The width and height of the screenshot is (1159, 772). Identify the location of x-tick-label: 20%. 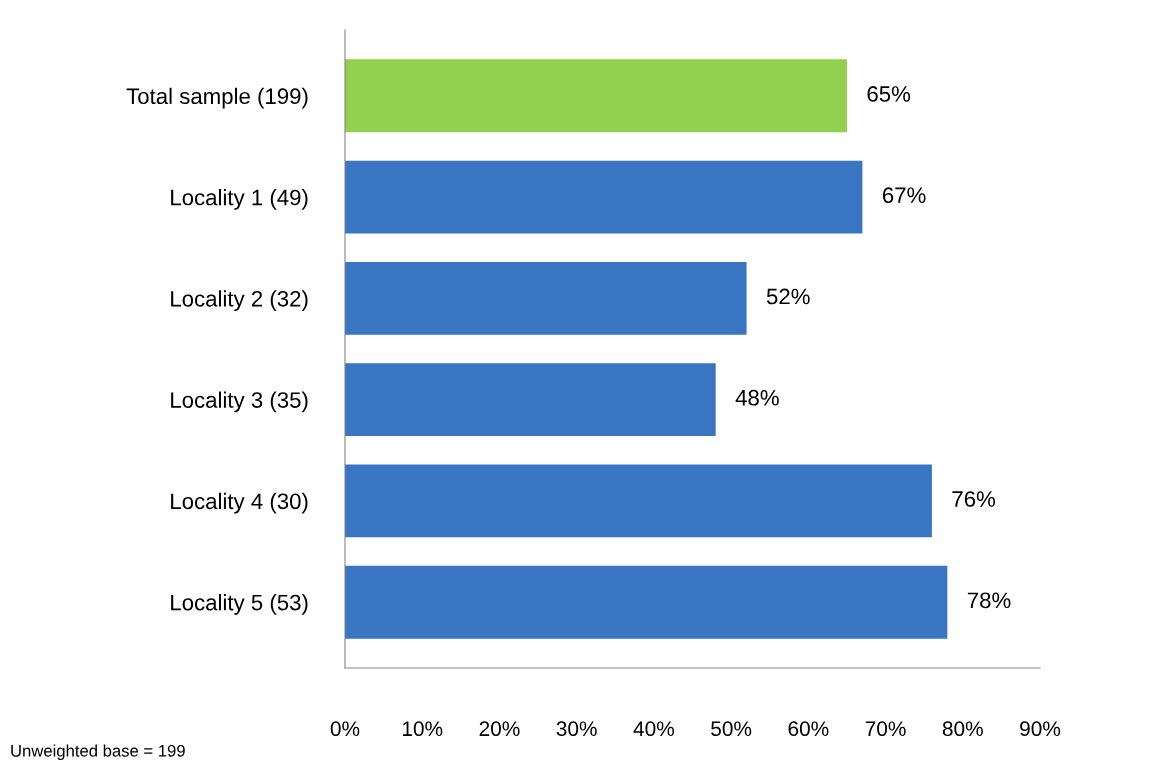
(499, 729).